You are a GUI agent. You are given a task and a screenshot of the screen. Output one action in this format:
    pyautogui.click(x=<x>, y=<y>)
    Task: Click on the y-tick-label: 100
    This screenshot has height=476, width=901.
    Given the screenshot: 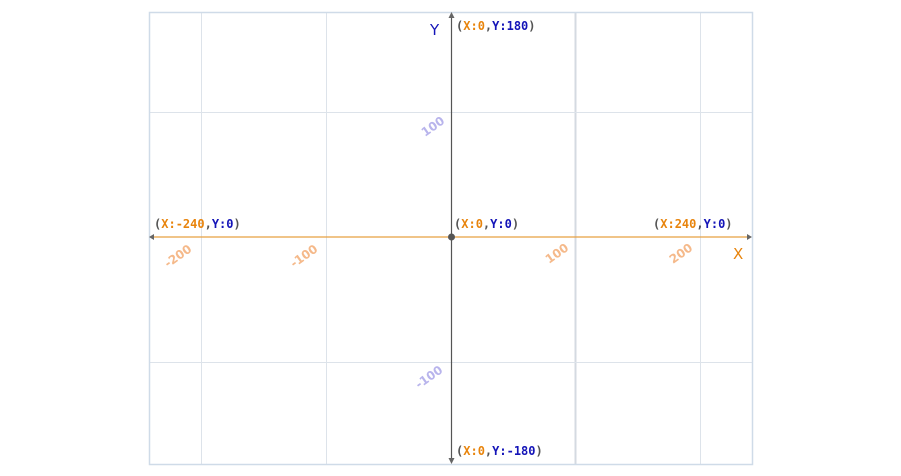 What is the action you would take?
    pyautogui.click(x=433, y=127)
    